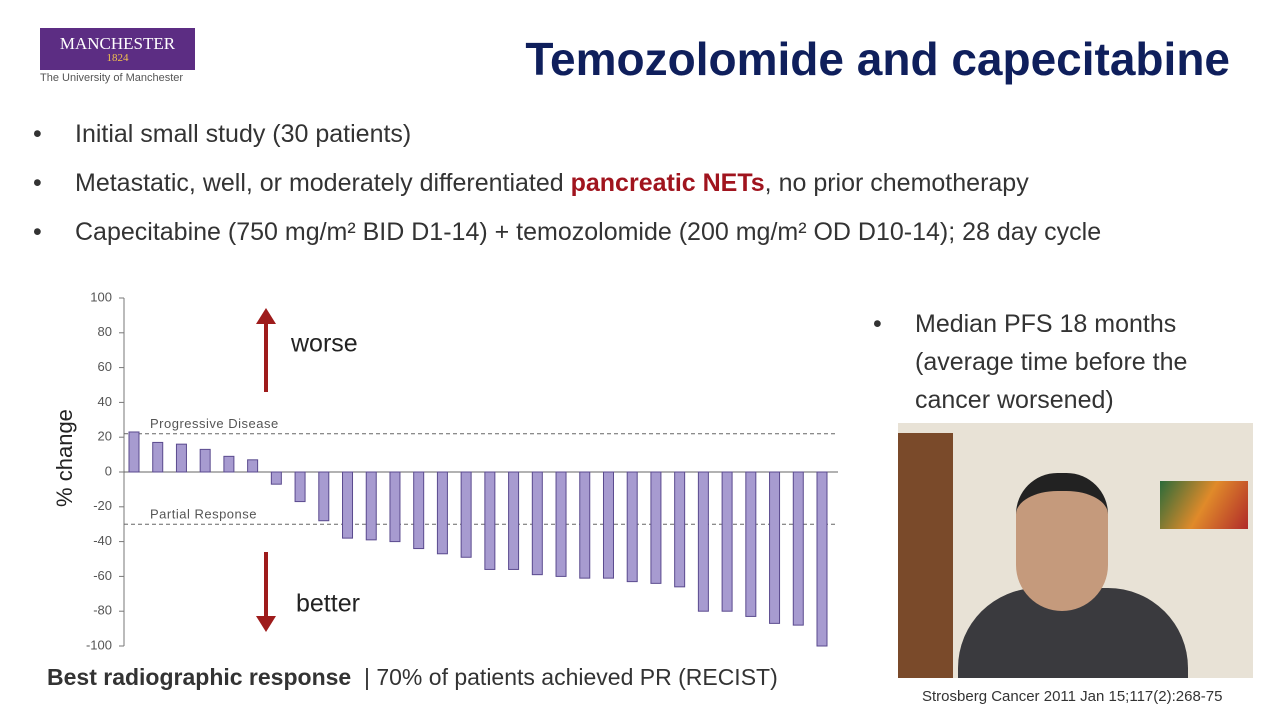 This screenshot has height=720, width=1280. I want to click on door, so click(925, 555).